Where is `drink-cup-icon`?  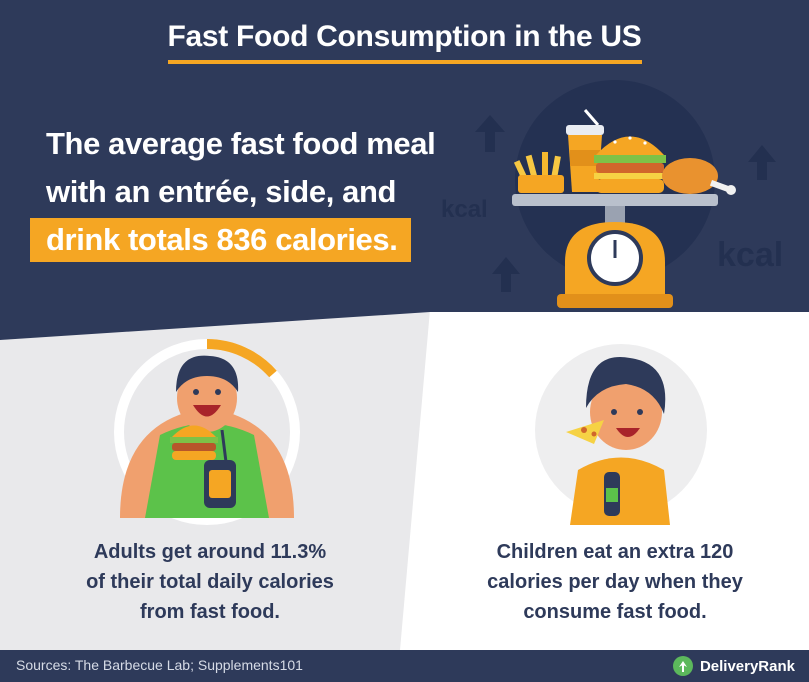
drink-cup-icon is located at coordinates (585, 150).